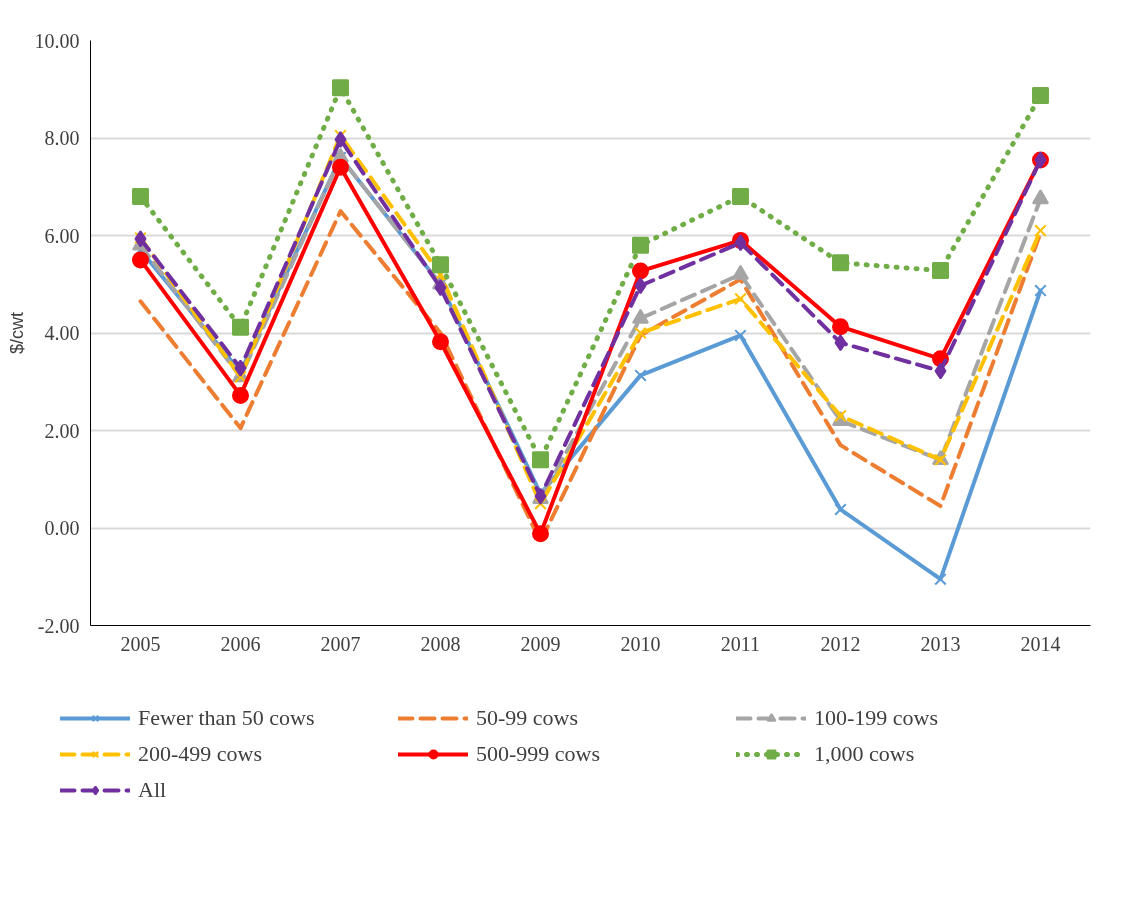  Describe the element at coordinates (740, 643) in the screenshot. I see `x-tick-label: 2011` at that location.